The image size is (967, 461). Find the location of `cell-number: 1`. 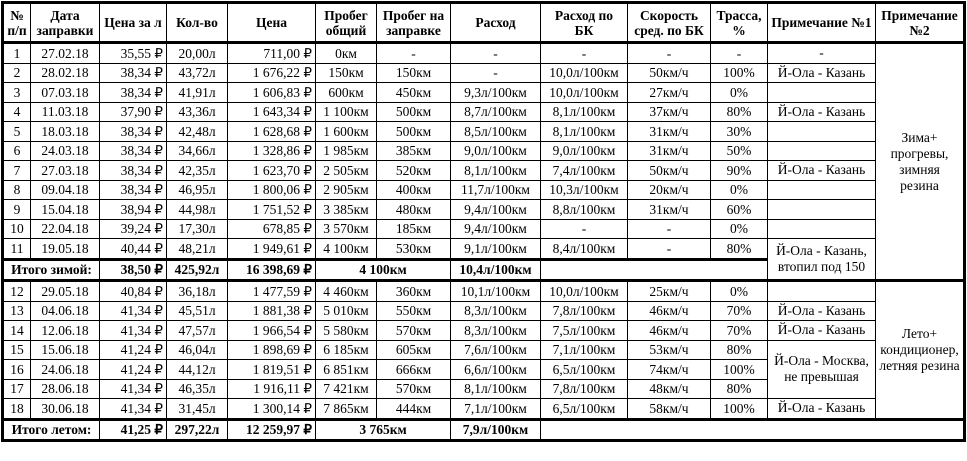

cell-number: 1 is located at coordinates (16, 53).